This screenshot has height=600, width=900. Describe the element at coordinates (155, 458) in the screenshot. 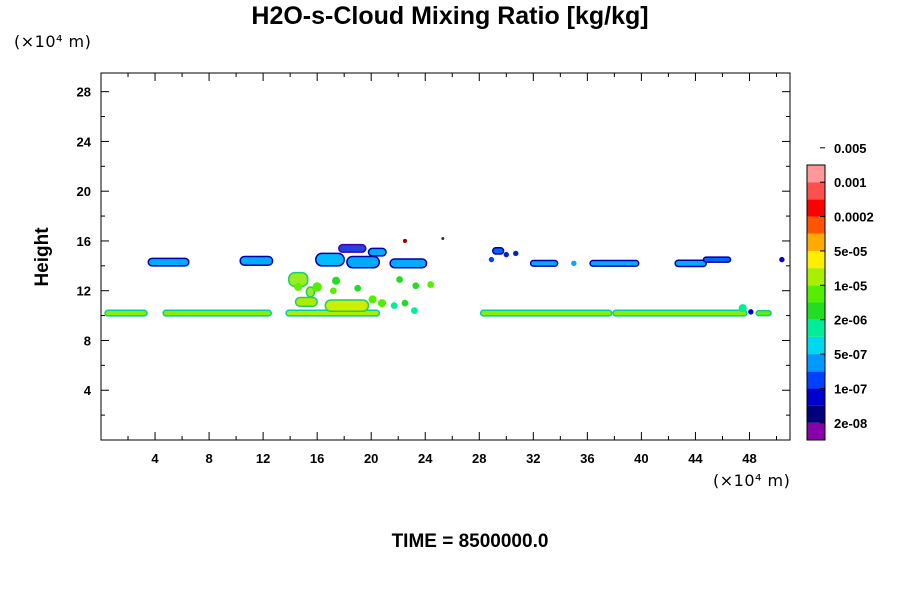

I see `x-tick-label: 4` at that location.